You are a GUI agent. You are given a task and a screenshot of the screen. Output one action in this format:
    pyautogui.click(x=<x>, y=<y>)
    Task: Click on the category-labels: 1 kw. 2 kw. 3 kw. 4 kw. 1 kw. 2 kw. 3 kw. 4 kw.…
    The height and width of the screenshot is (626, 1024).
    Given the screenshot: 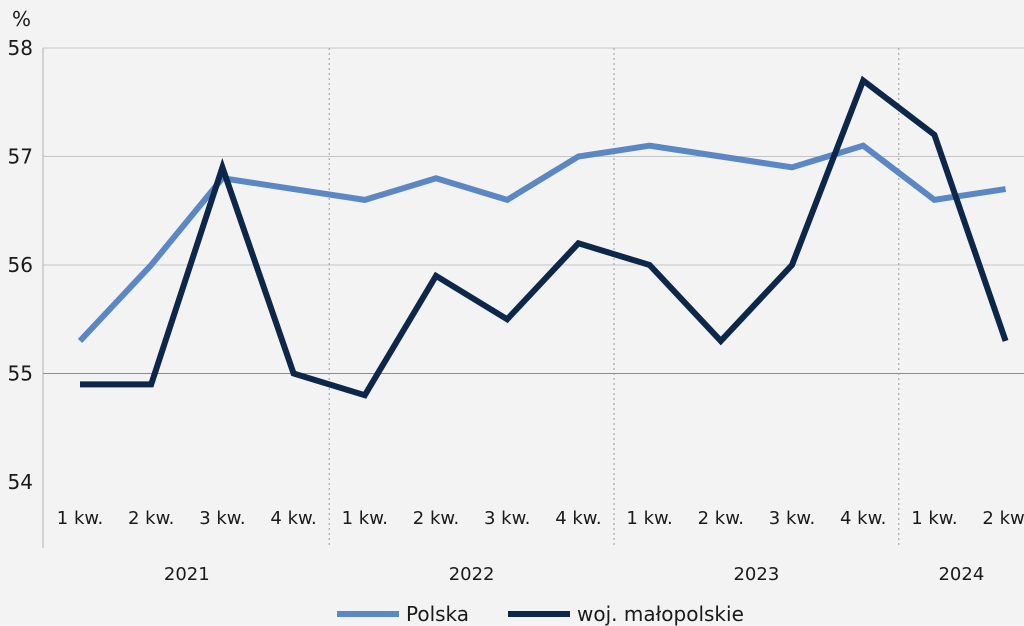 What is the action you would take?
    pyautogui.click(x=540, y=518)
    